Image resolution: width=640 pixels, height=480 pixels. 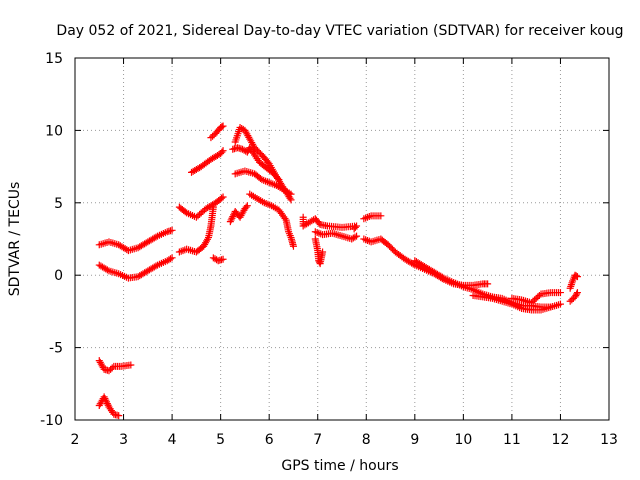 I want to click on series-arc-u, so click(x=512, y=302).